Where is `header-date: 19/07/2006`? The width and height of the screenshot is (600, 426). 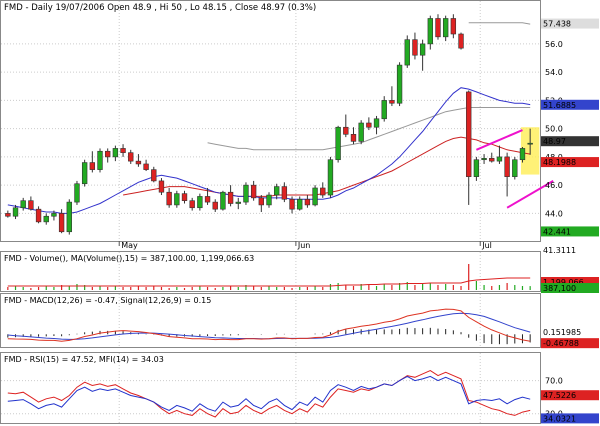
header-date: 19/07/2006 is located at coordinates (79, 8).